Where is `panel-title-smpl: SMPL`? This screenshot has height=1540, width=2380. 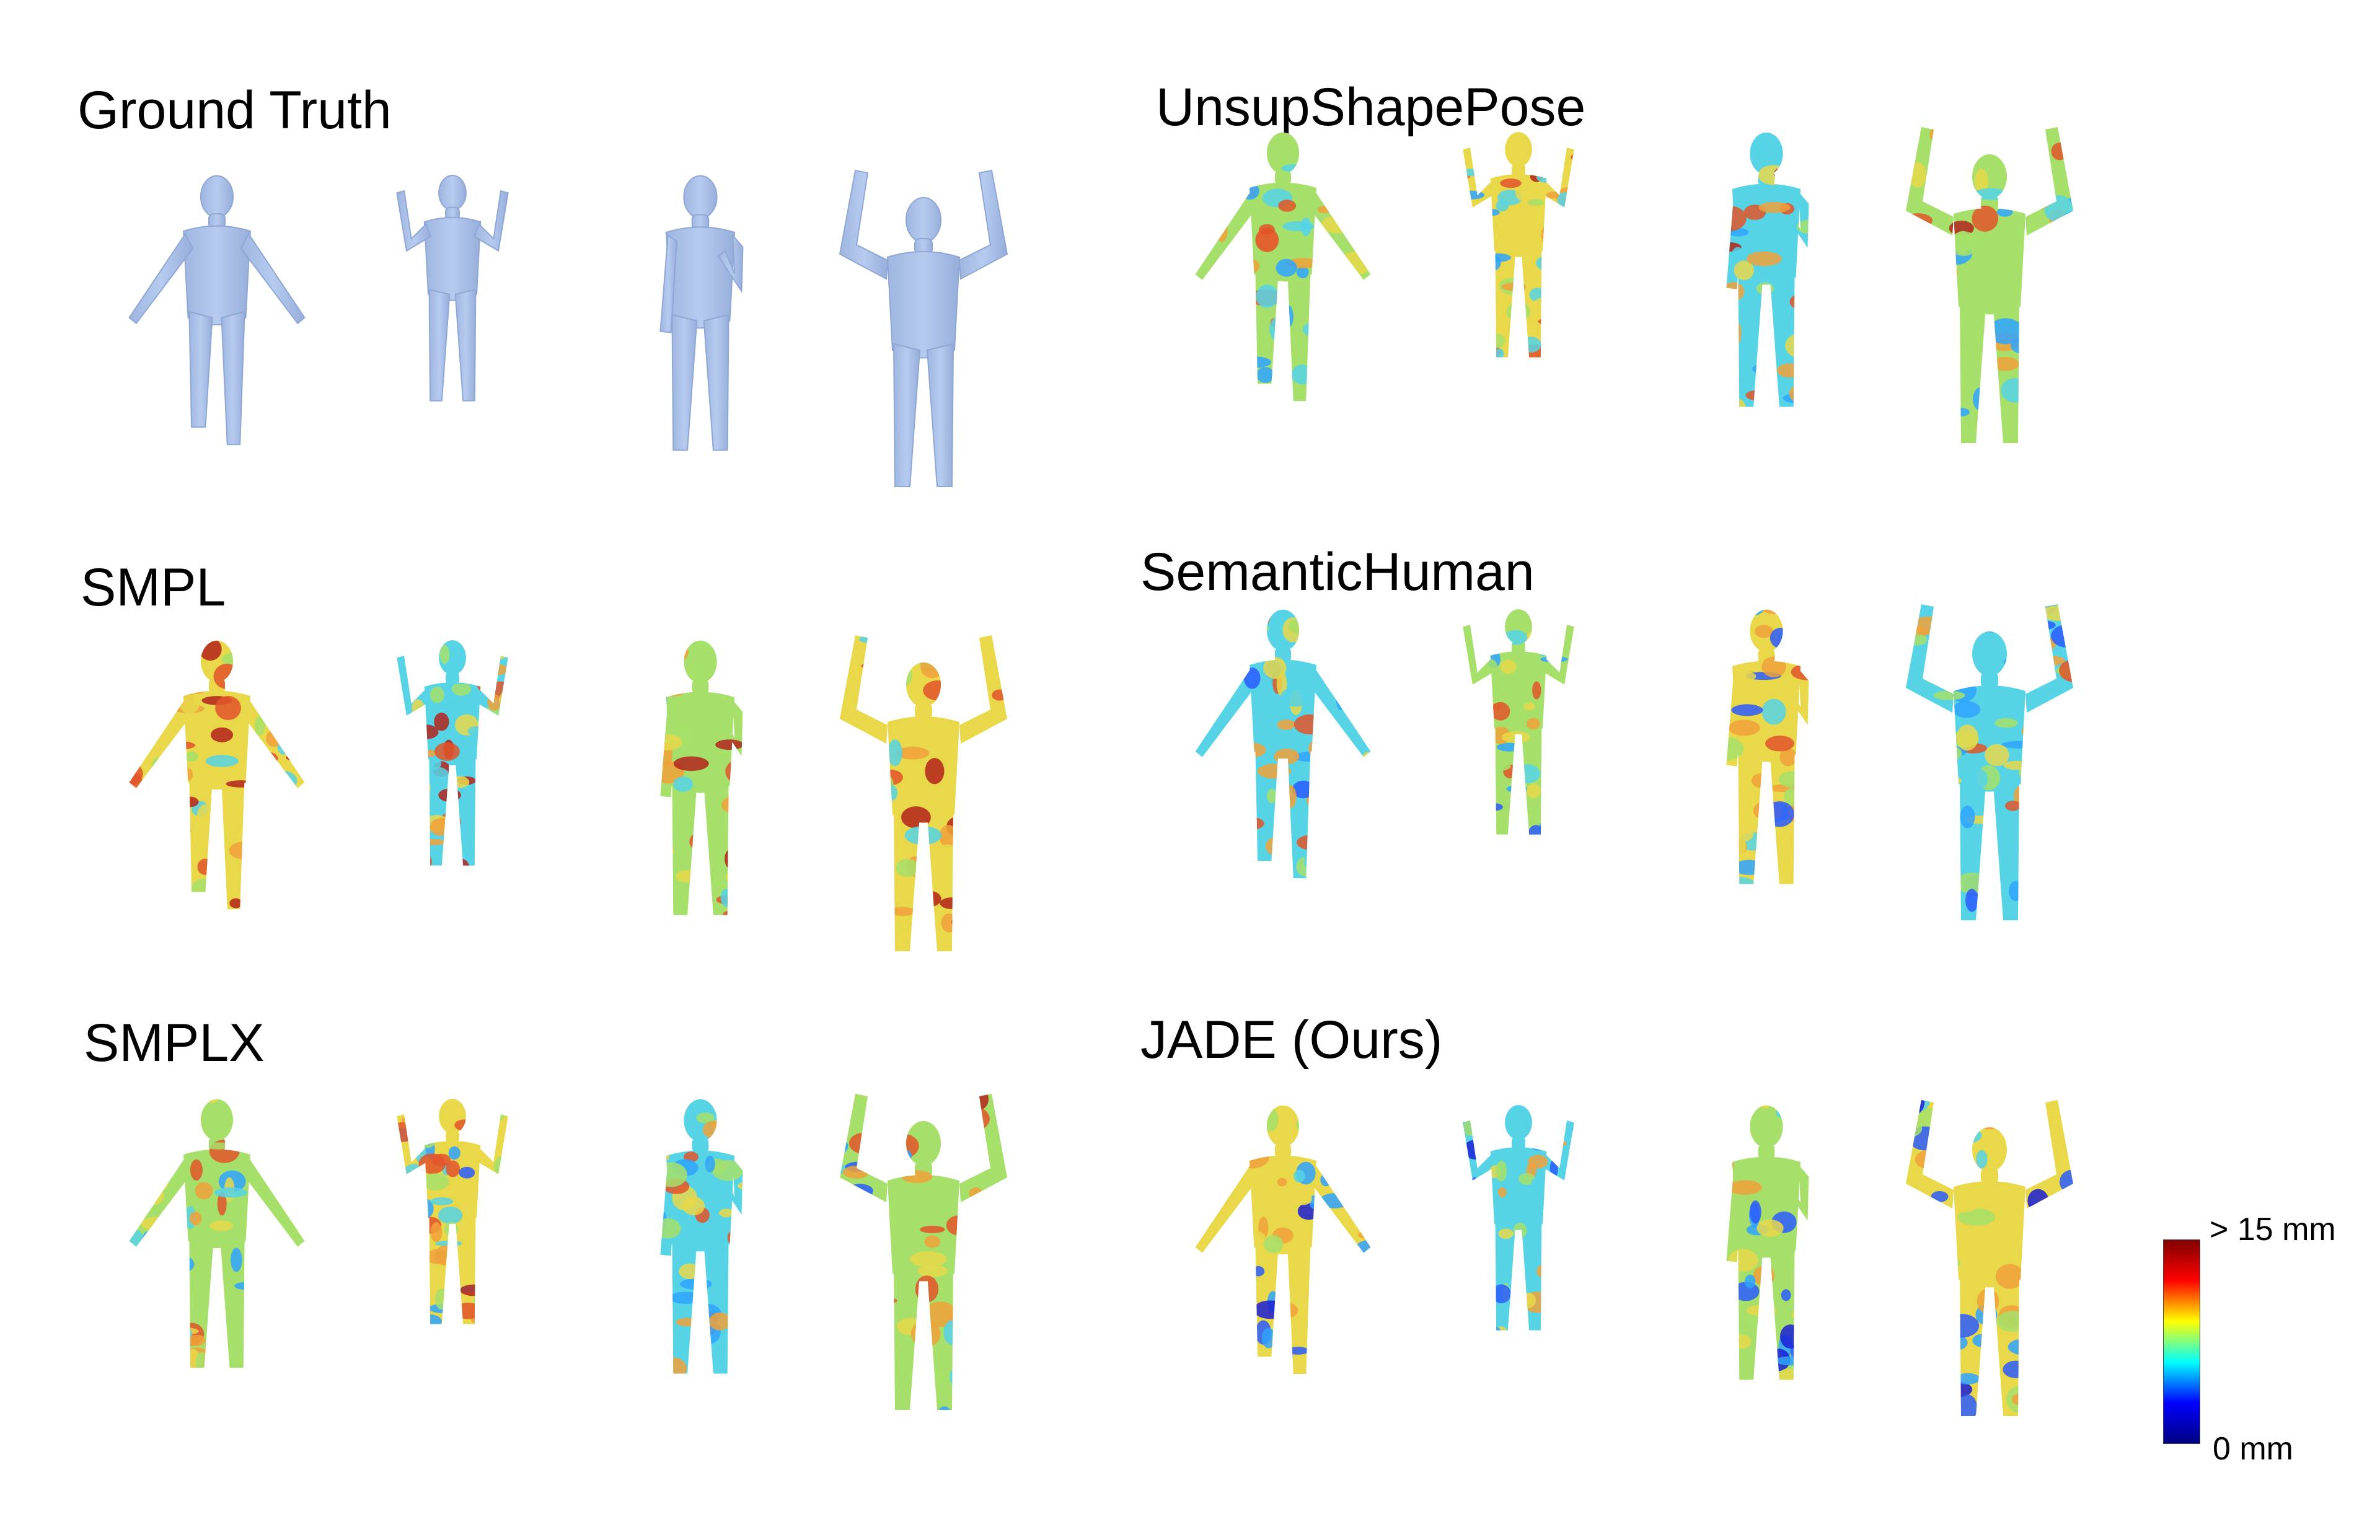
panel-title-smpl: SMPL is located at coordinates (153, 587).